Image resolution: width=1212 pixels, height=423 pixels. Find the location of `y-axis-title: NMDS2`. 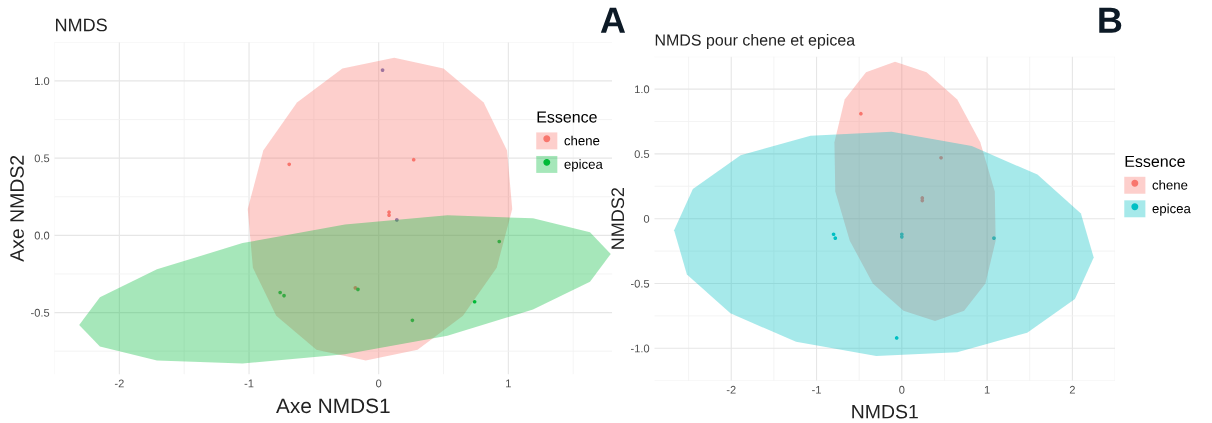

y-axis-title: NMDS2 is located at coordinates (618, 218).